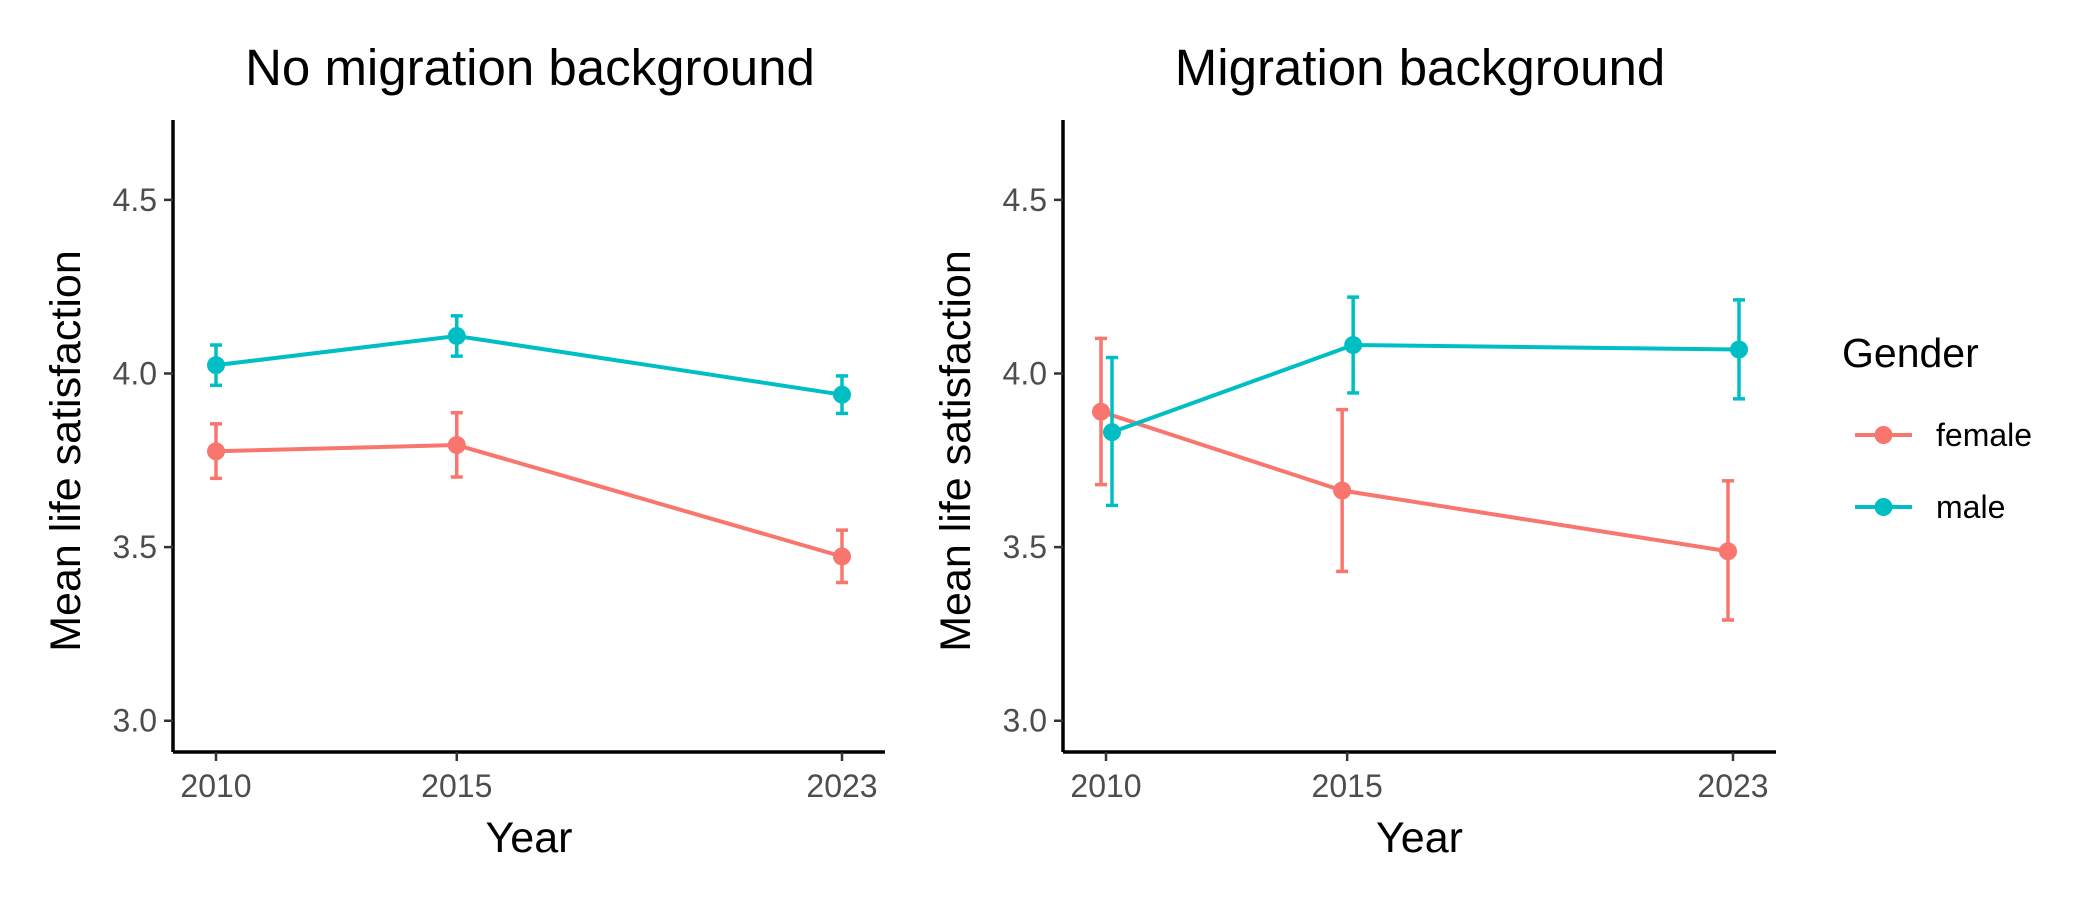 This screenshot has height=900, width=2100. Describe the element at coordinates (1883, 507) in the screenshot. I see `legend-key-point-male` at that location.